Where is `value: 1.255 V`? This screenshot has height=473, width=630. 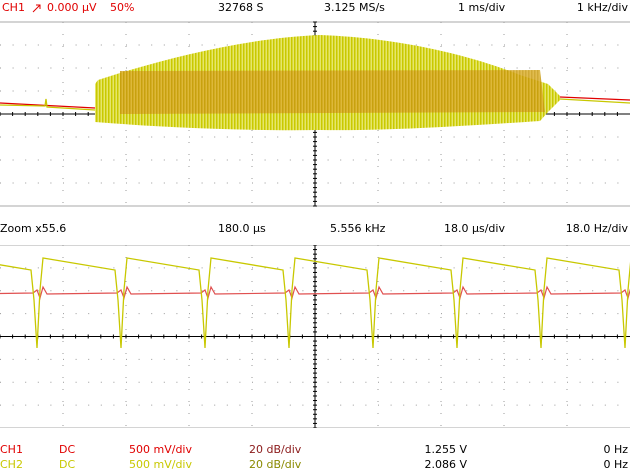
value: 1.255 V is located at coordinates (445, 449).